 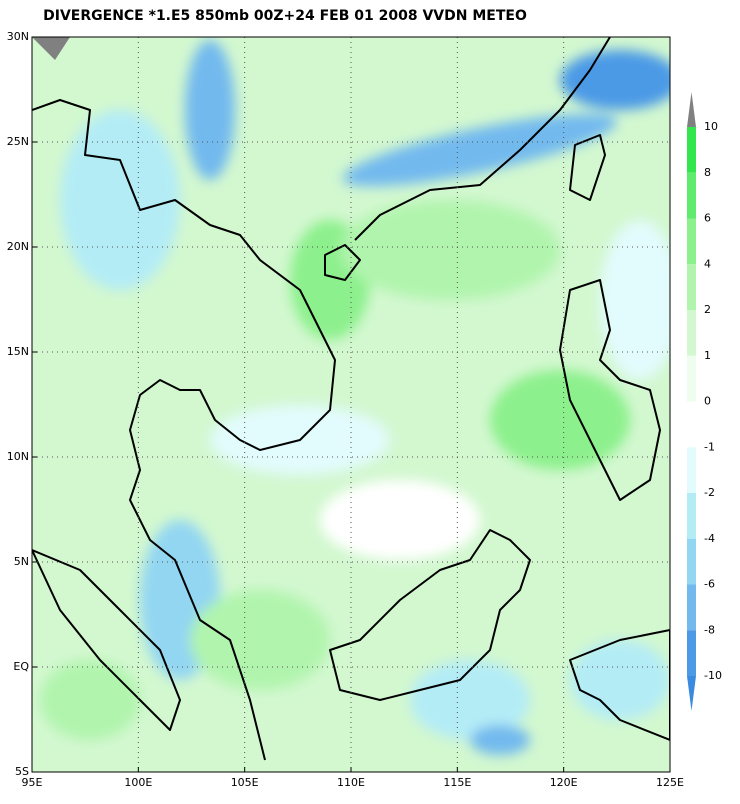 What do you see at coordinates (22, 771) in the screenshot?
I see `lat-label: 5S` at bounding box center [22, 771].